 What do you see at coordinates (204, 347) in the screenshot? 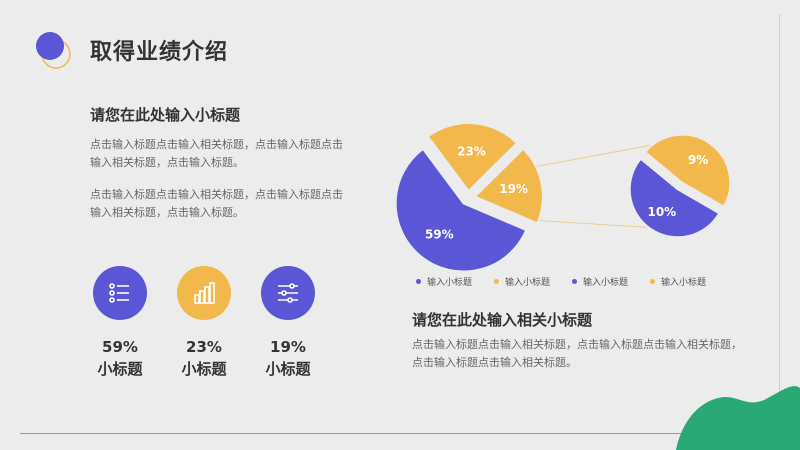
I see `stat-value: 23%` at bounding box center [204, 347].